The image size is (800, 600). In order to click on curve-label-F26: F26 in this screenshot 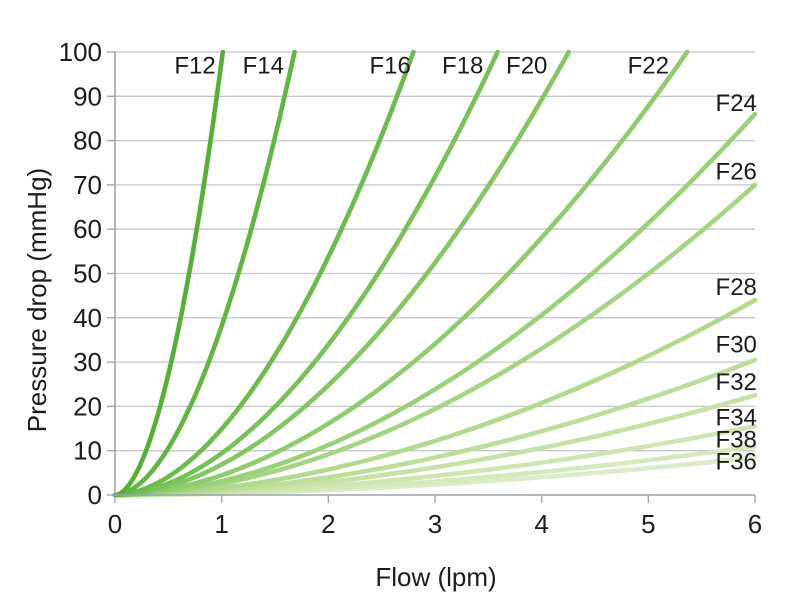, I will do `click(736, 172)`.